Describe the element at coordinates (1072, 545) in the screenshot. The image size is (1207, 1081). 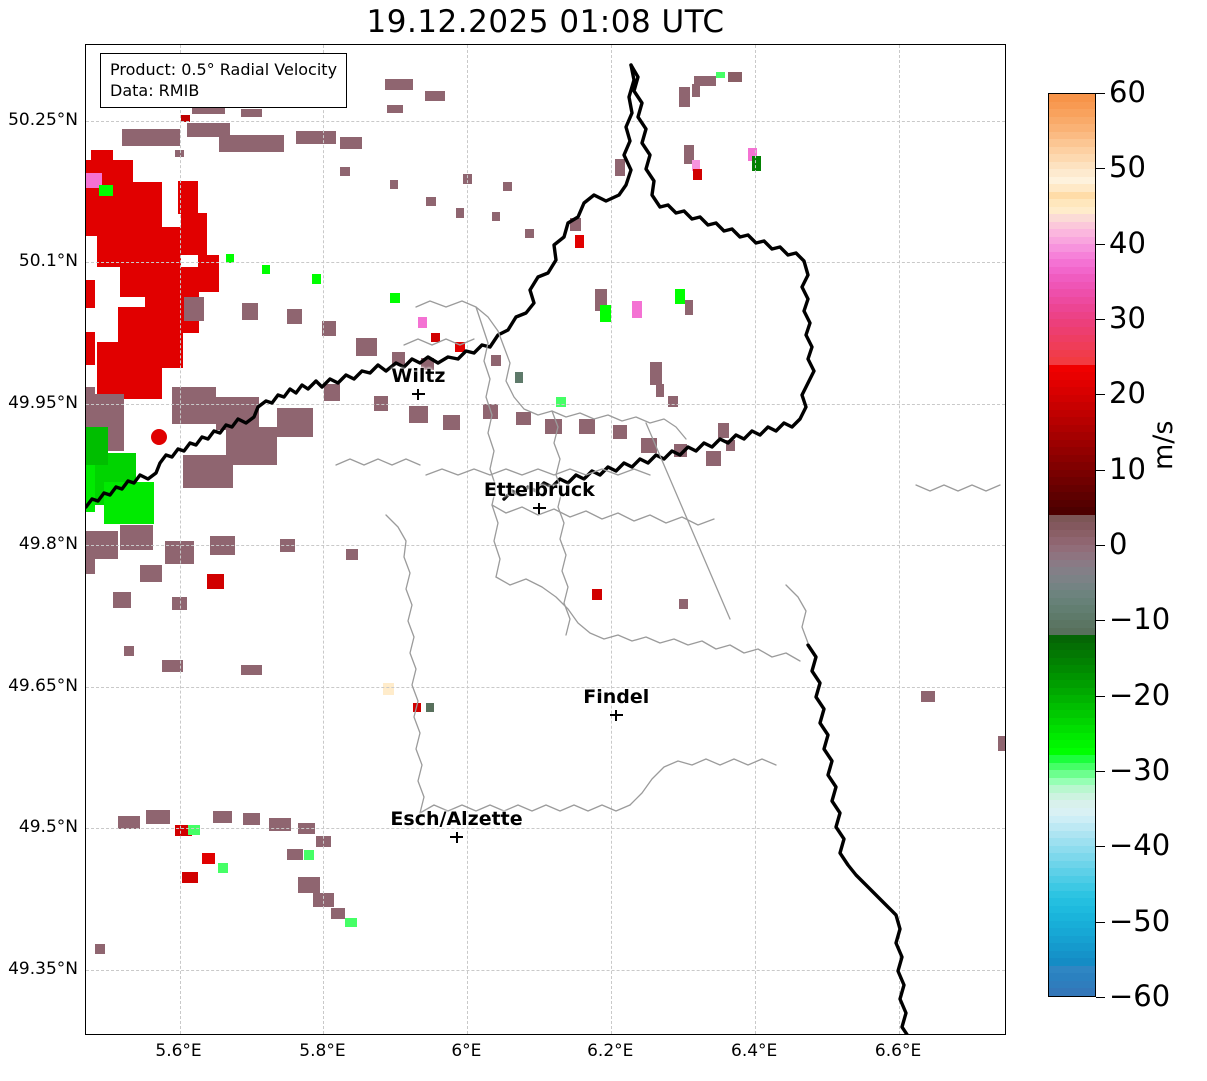
I see `velocity-colorbar` at that location.